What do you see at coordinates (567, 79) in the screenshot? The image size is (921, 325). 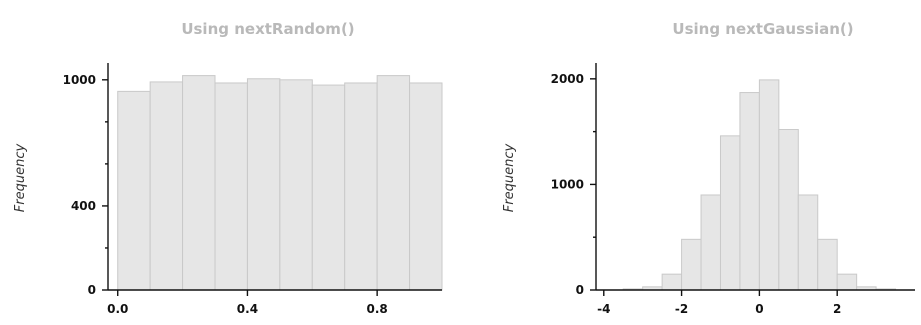 I see `y-tick-label: 2000` at bounding box center [567, 79].